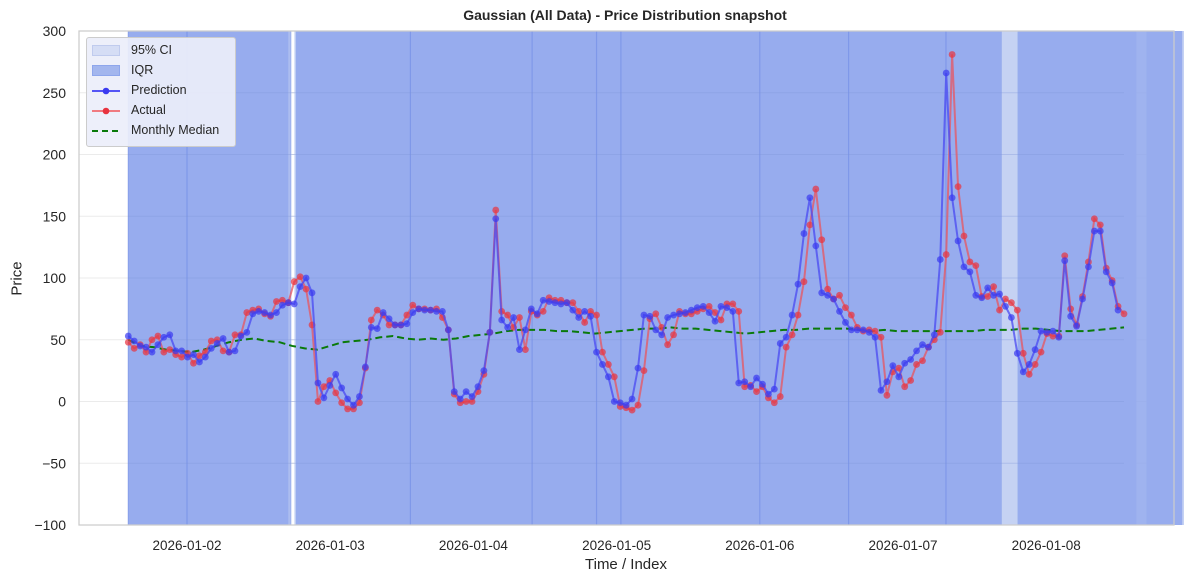 Image resolution: width=1184 pixels, height=584 pixels. What do you see at coordinates (54, 463) in the screenshot?
I see `svg-text: −50` at bounding box center [54, 463].